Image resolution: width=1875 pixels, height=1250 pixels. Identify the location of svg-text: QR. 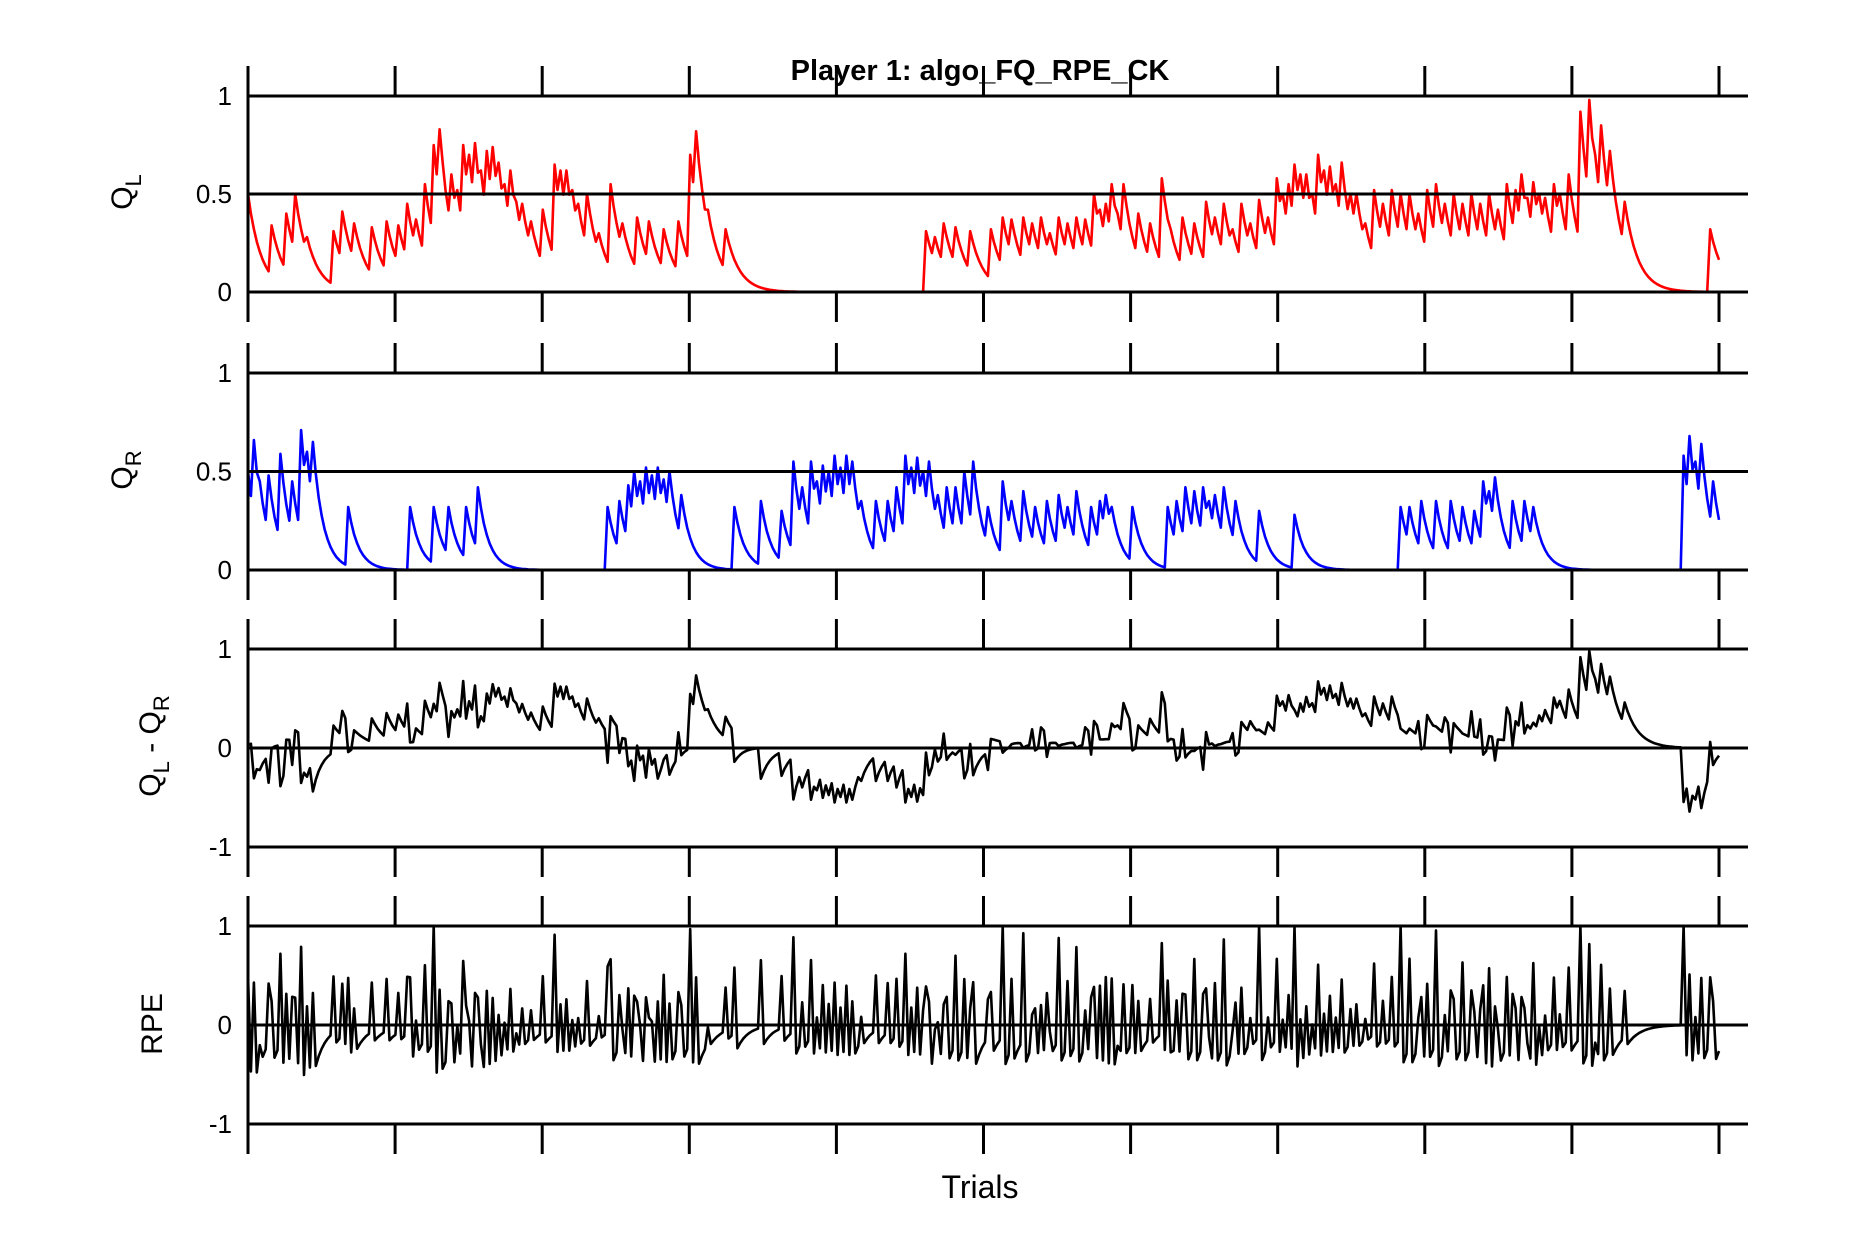
(126, 469).